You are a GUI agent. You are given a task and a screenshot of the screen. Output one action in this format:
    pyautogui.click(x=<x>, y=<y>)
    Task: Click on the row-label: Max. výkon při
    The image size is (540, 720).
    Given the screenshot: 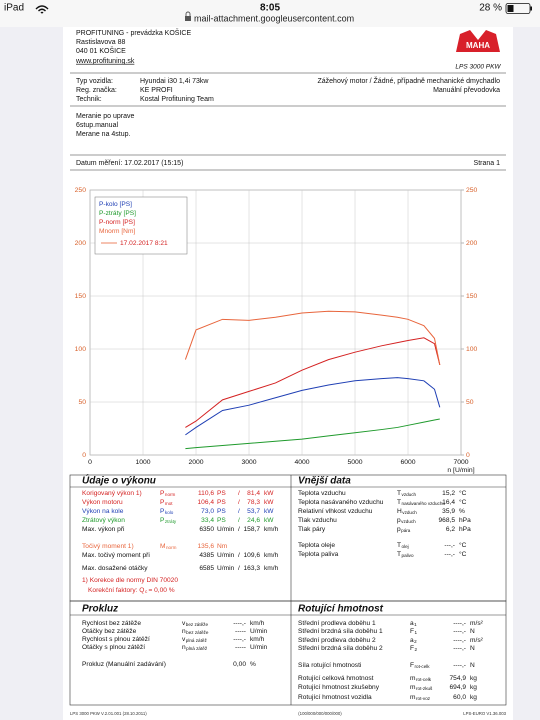 What is the action you would take?
    pyautogui.click(x=103, y=529)
    